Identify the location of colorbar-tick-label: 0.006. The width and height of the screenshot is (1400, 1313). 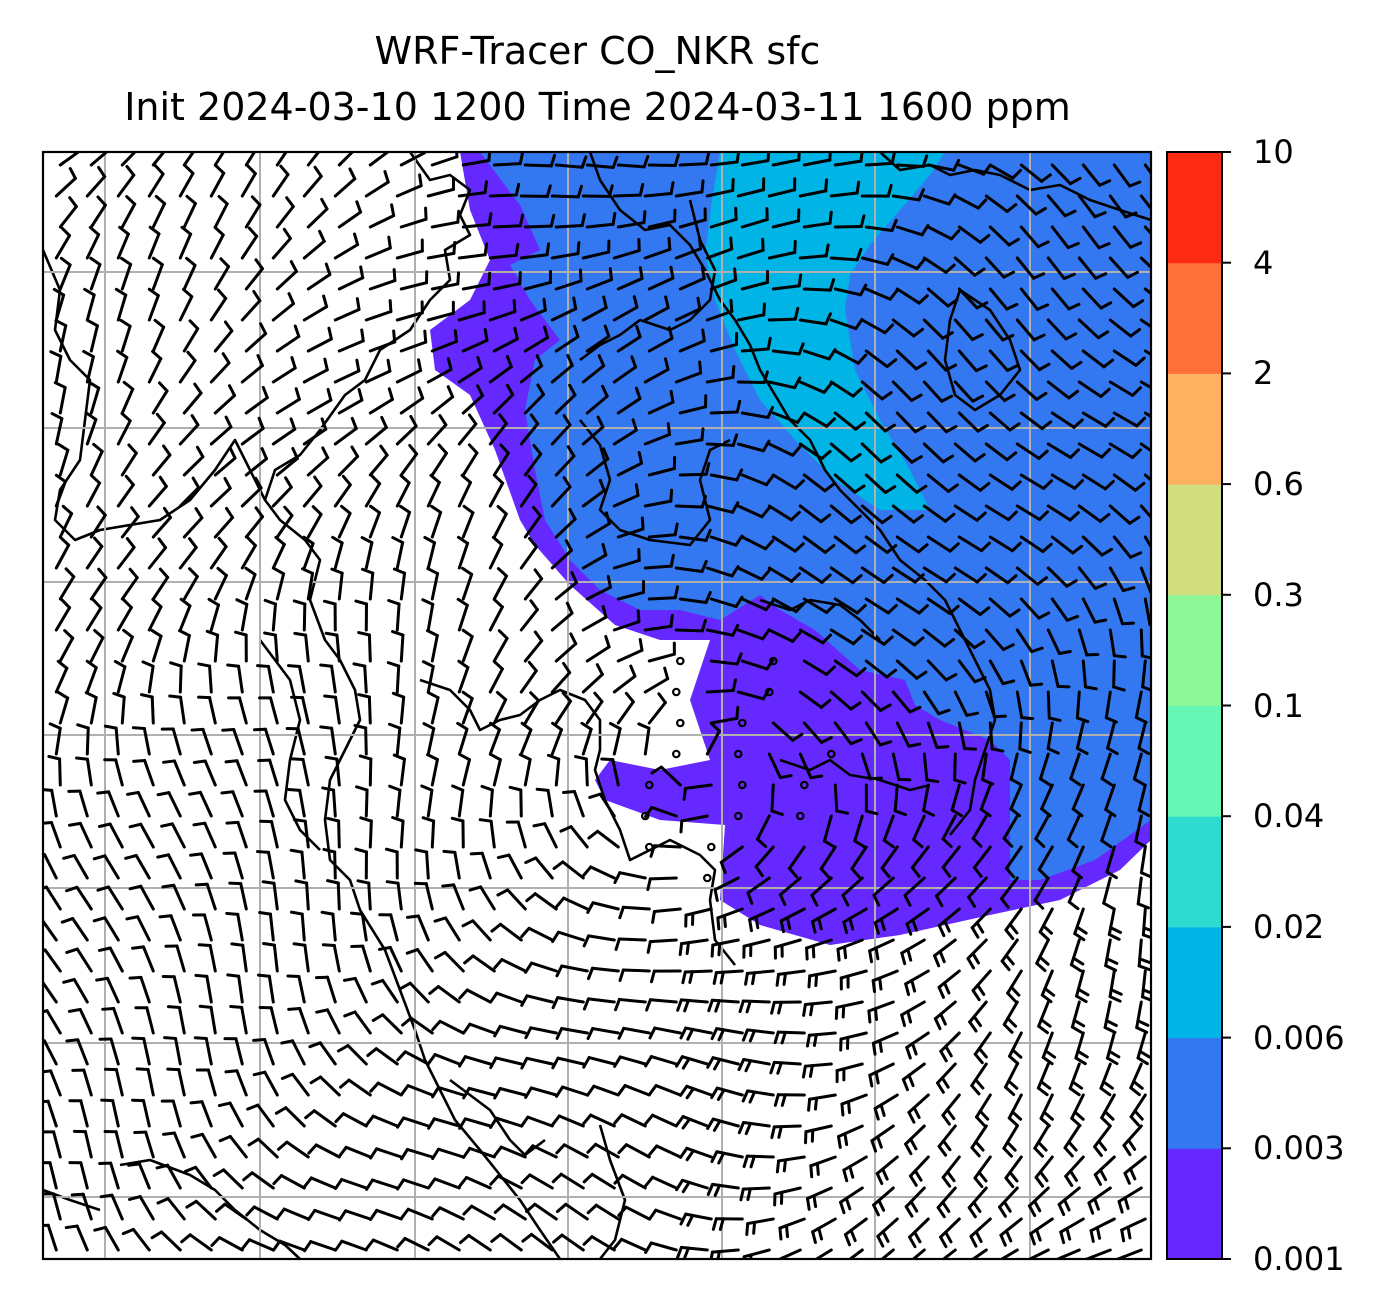
(1299, 1037).